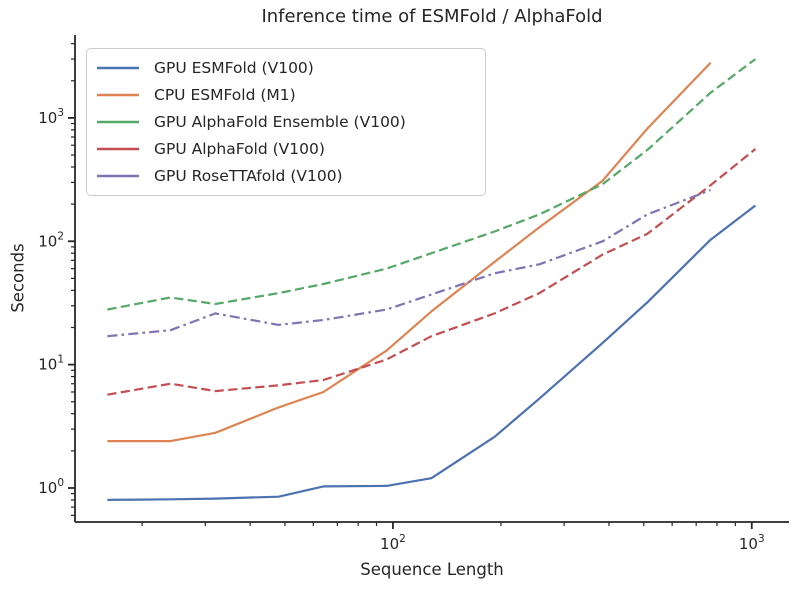  I want to click on legend-label: GPU RoseTTAfold (V100), so click(248, 175).